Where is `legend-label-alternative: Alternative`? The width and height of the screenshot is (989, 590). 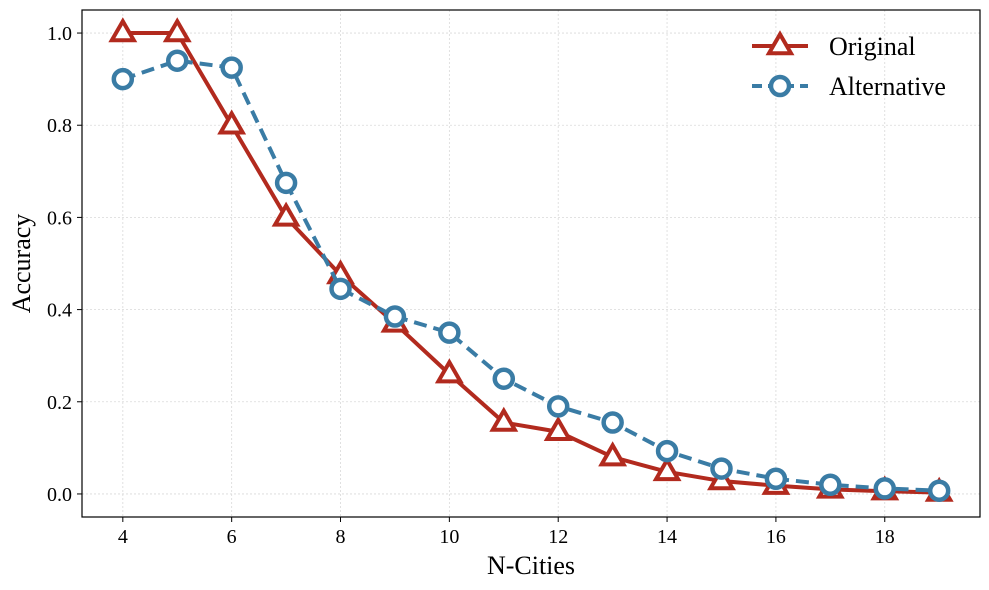
legend-label-alternative: Alternative is located at coordinates (887, 86).